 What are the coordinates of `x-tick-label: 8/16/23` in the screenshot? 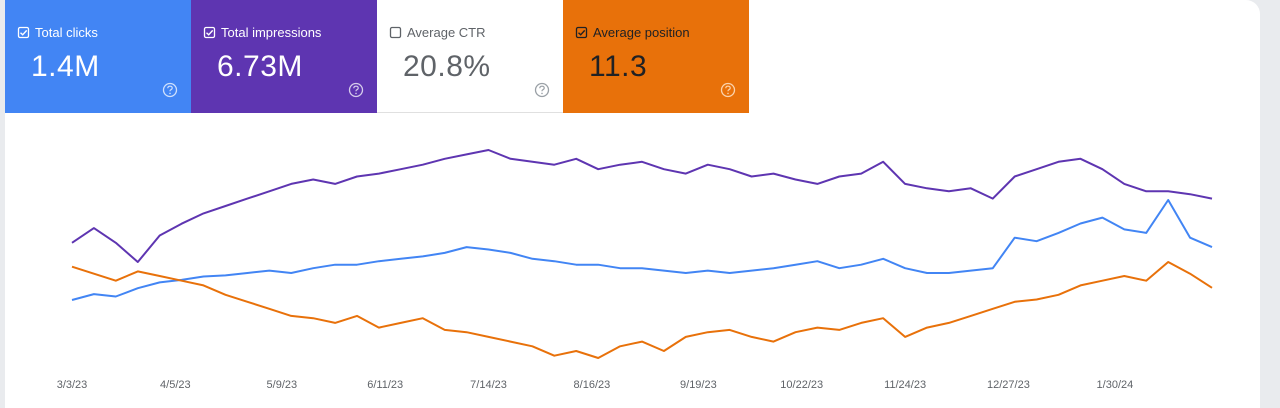 It's located at (592, 385).